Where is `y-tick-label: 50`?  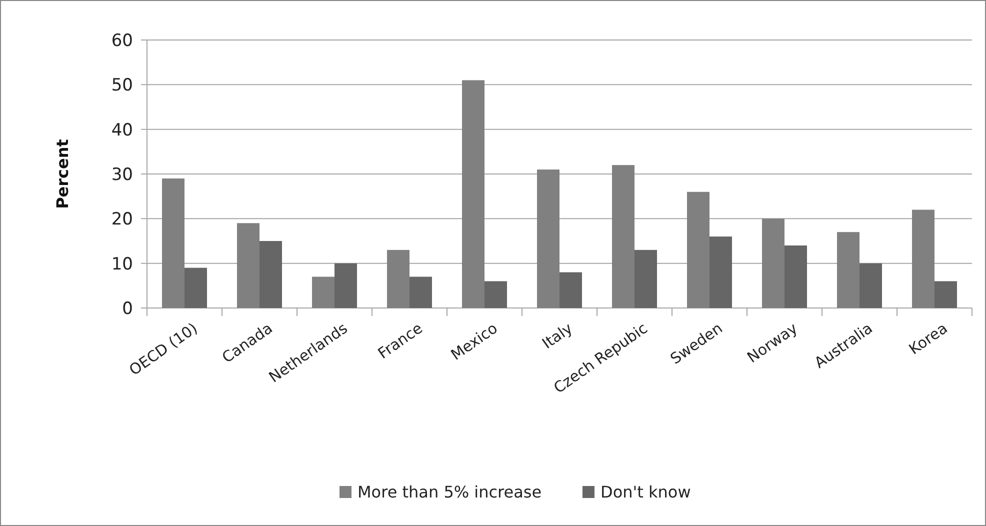
y-tick-label: 50 is located at coordinates (122, 86).